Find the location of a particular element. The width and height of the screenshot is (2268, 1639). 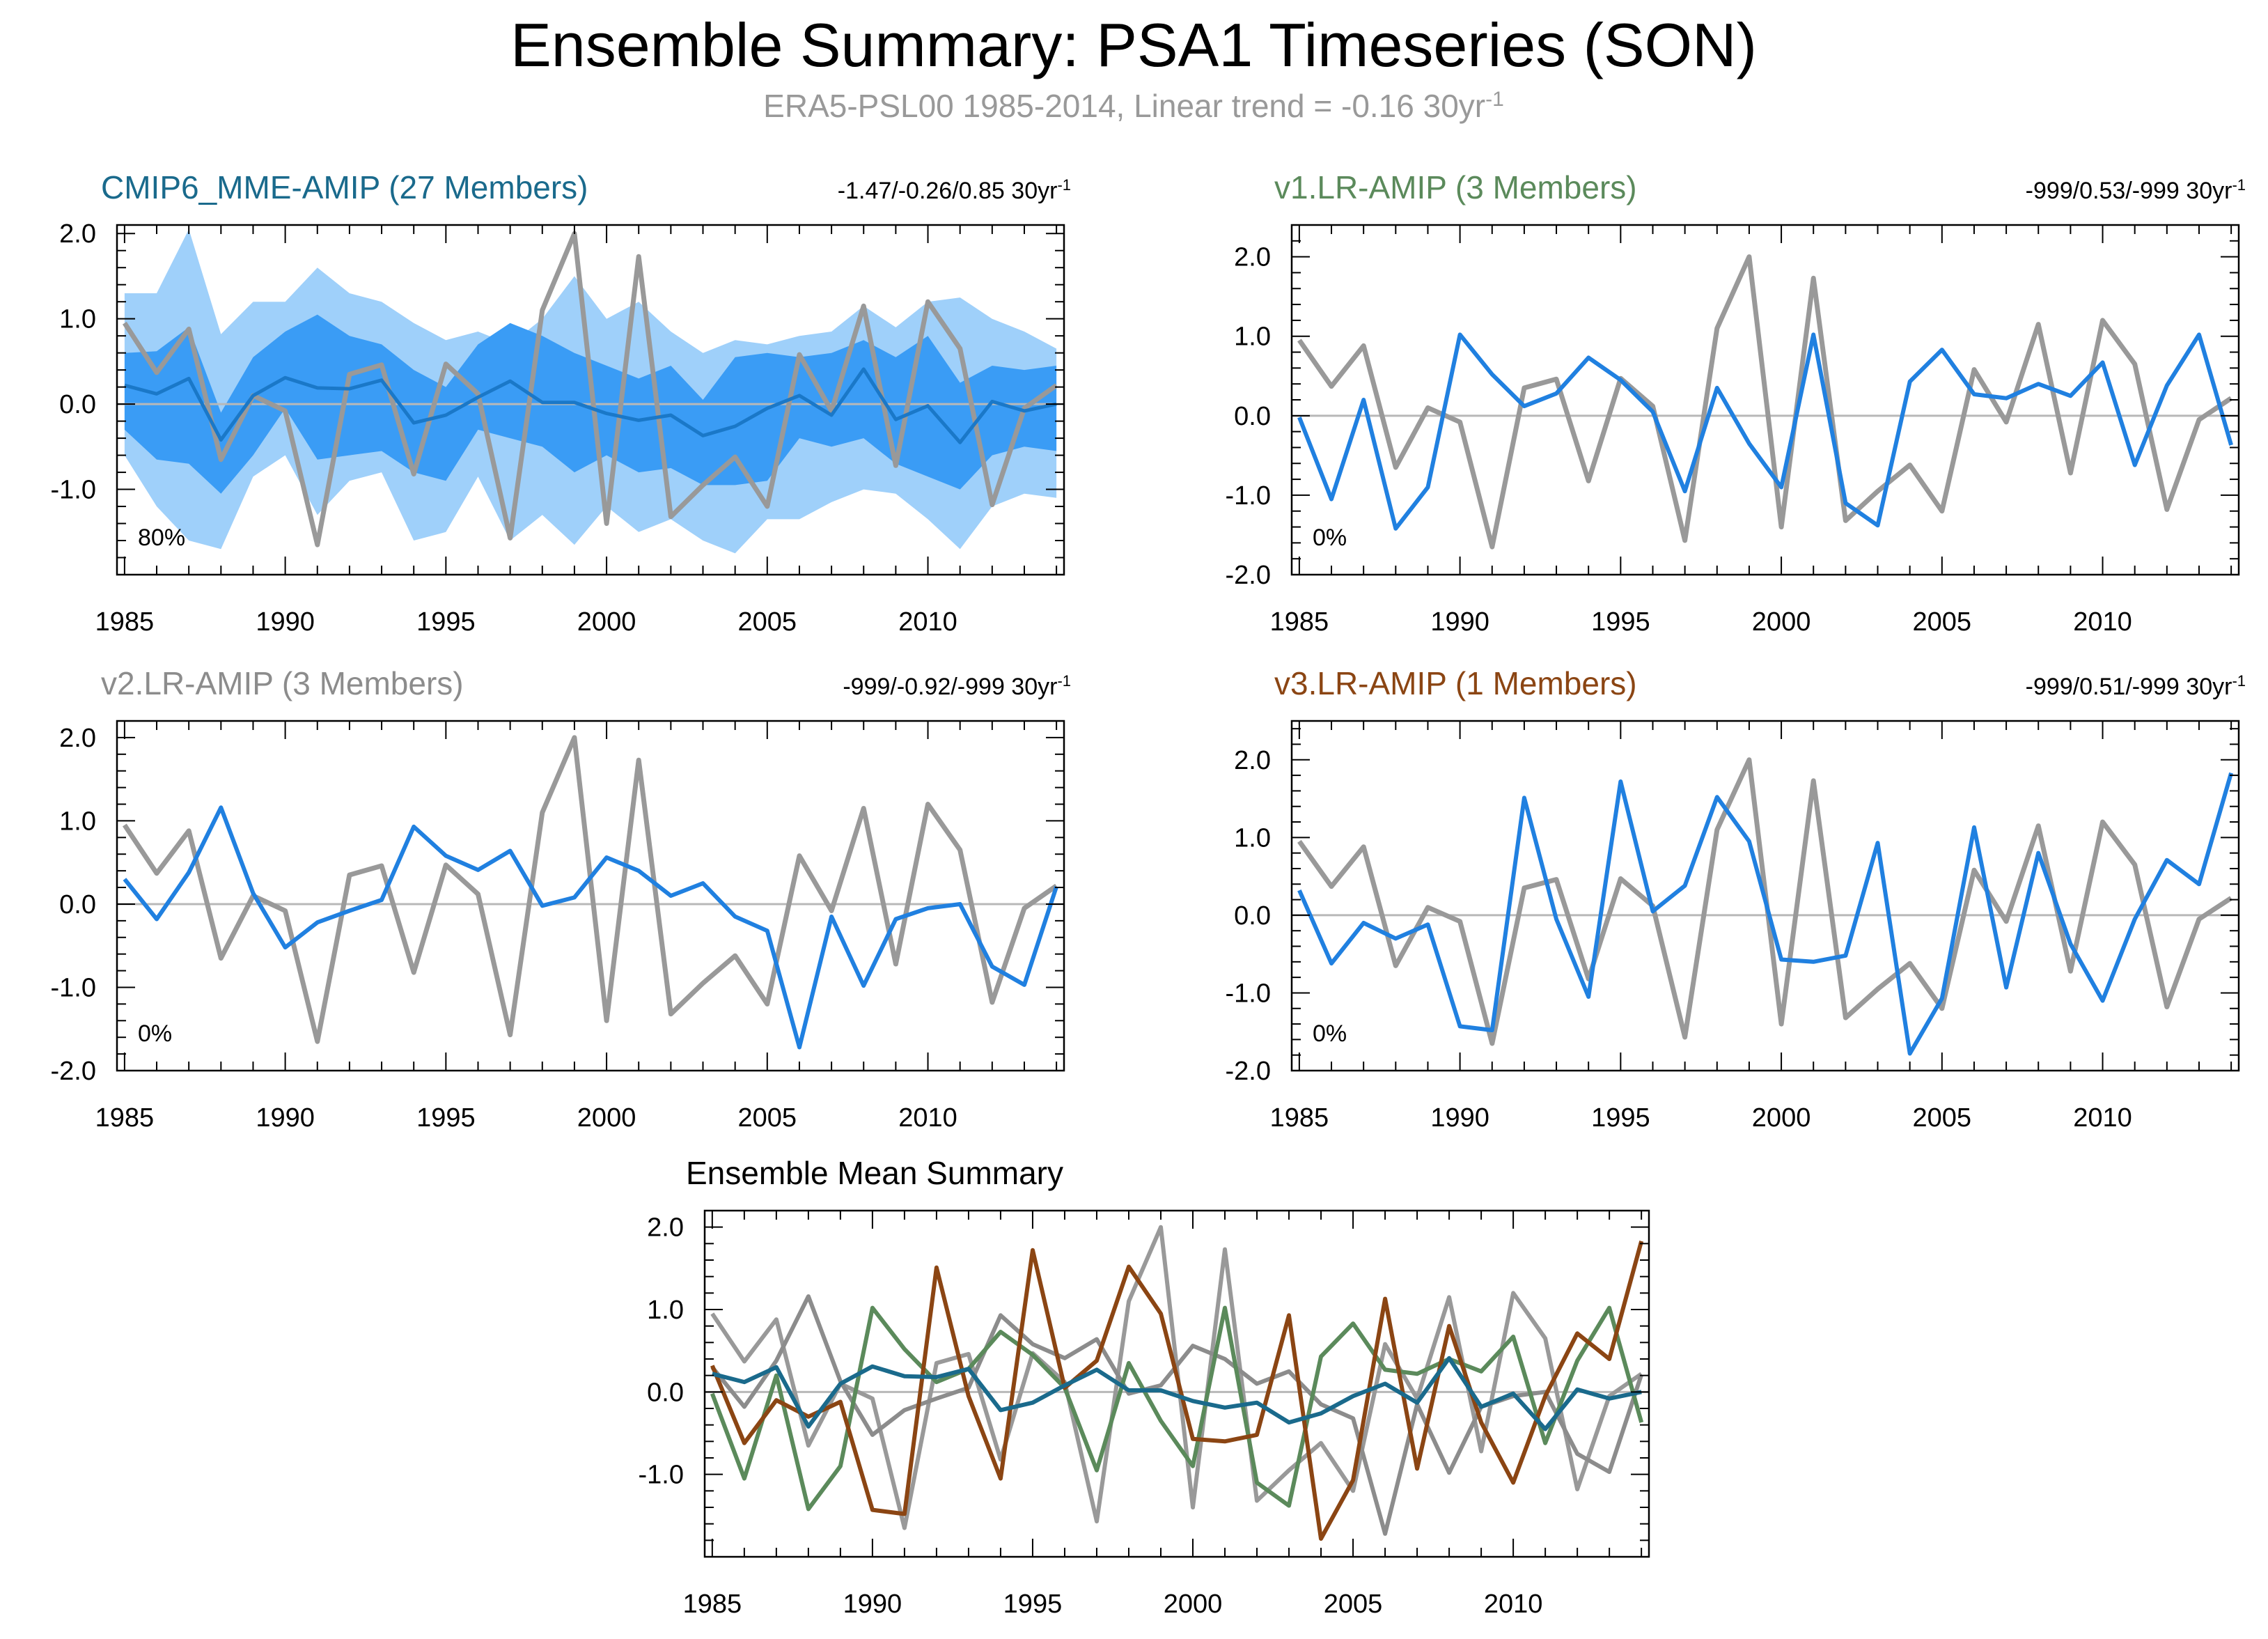

figure-title: Ensemble Summary: PSA1 Timeseries (SON) is located at coordinates (1133, 44).